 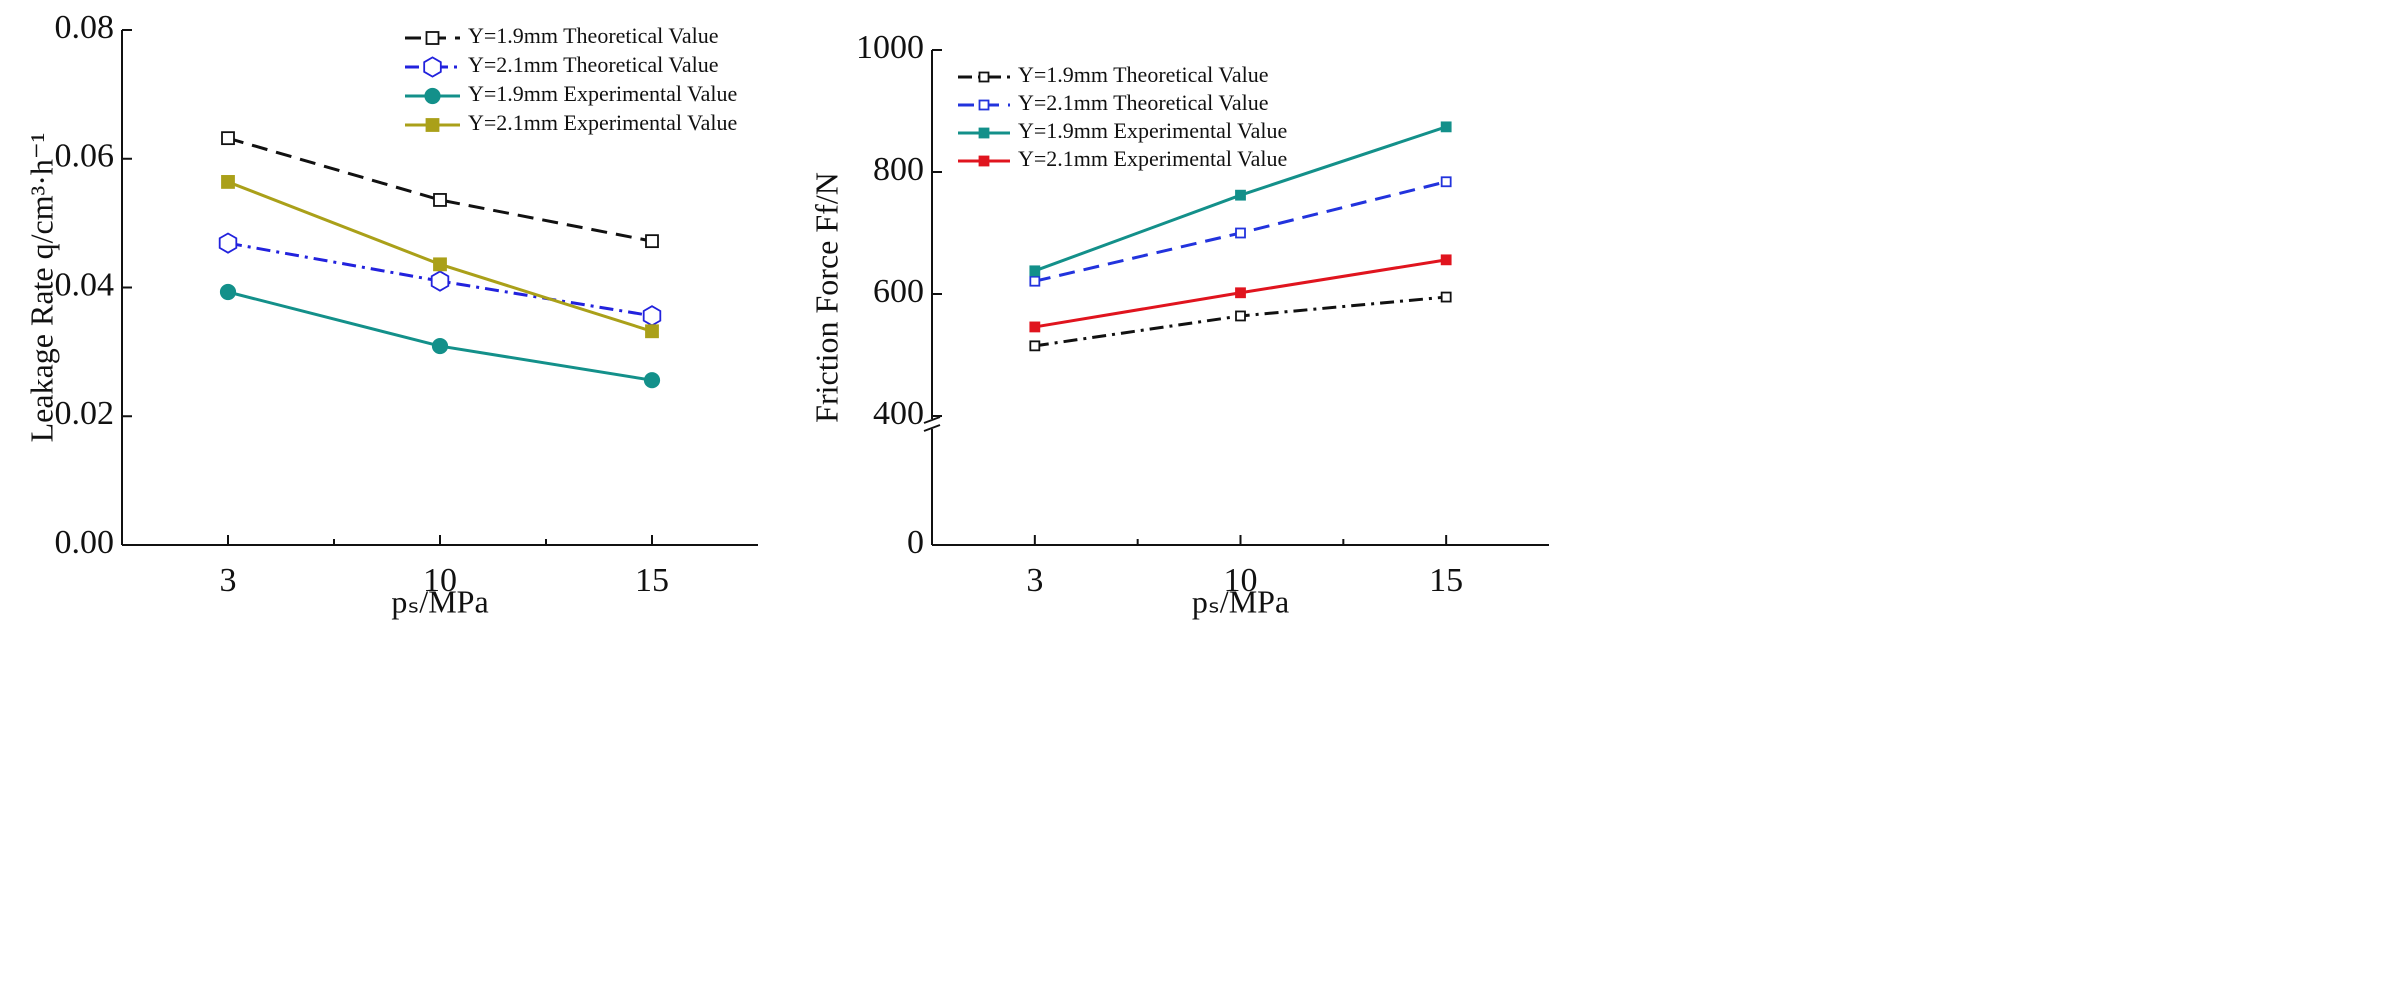 What do you see at coordinates (85, 284) in the screenshot?
I see `y-tick-label: 0.04` at bounding box center [85, 284].